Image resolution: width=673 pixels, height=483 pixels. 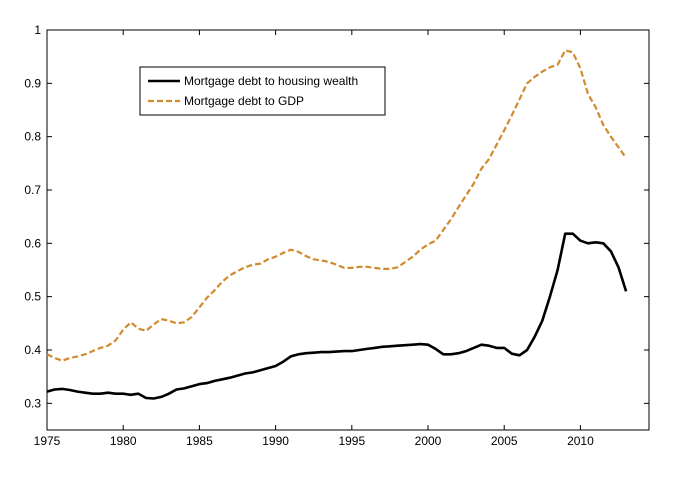 I want to click on x-tick-label: 2005, so click(x=504, y=441).